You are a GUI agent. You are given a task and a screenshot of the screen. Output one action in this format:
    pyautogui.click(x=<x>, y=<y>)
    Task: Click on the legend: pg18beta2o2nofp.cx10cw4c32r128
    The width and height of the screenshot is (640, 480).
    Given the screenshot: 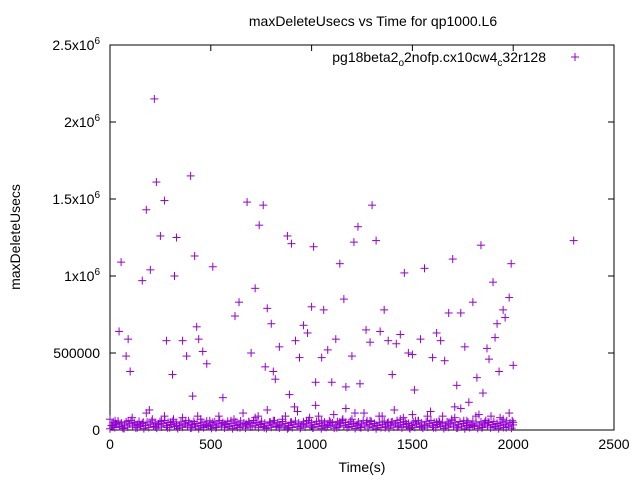 What is the action you would take?
    pyautogui.click(x=455, y=59)
    